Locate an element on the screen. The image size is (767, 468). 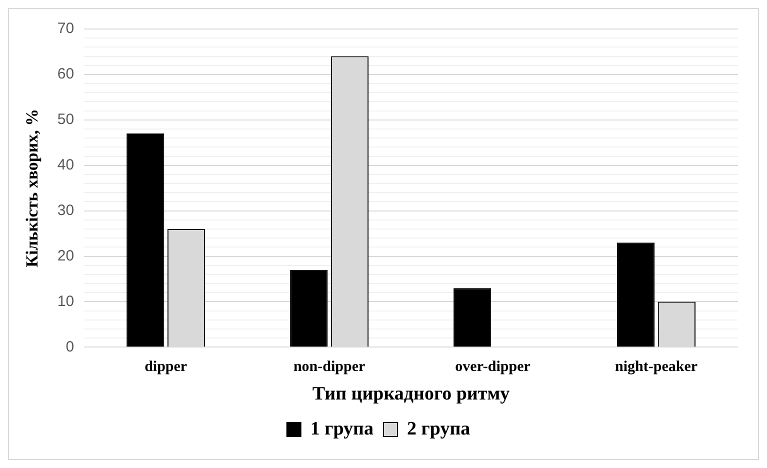
x-tick-label: non-dipper is located at coordinates (329, 367).